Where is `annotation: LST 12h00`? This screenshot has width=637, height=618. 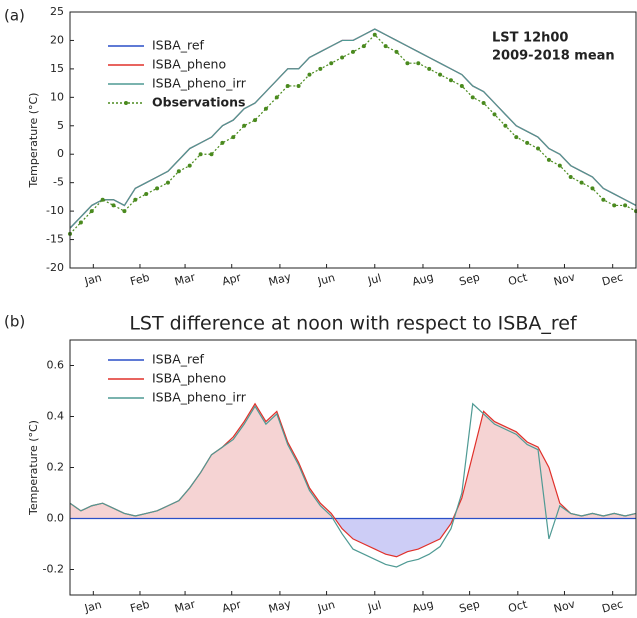
annotation: LST 12h00 is located at coordinates (530, 38).